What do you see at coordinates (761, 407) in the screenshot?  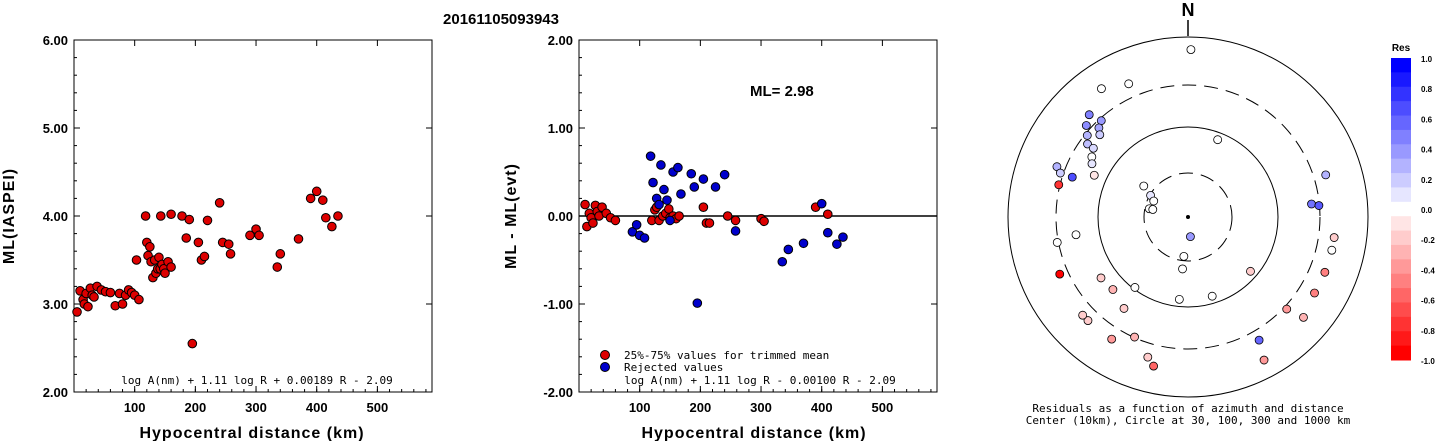 I see `plot2-xtick-label: 300` at bounding box center [761, 407].